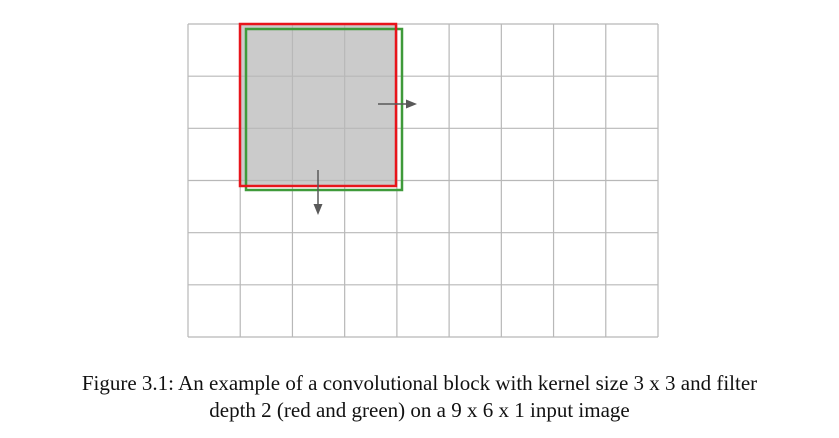 The width and height of the screenshot is (839, 438). Describe the element at coordinates (318, 105) in the screenshot. I see `kernel-receptive-field` at that location.